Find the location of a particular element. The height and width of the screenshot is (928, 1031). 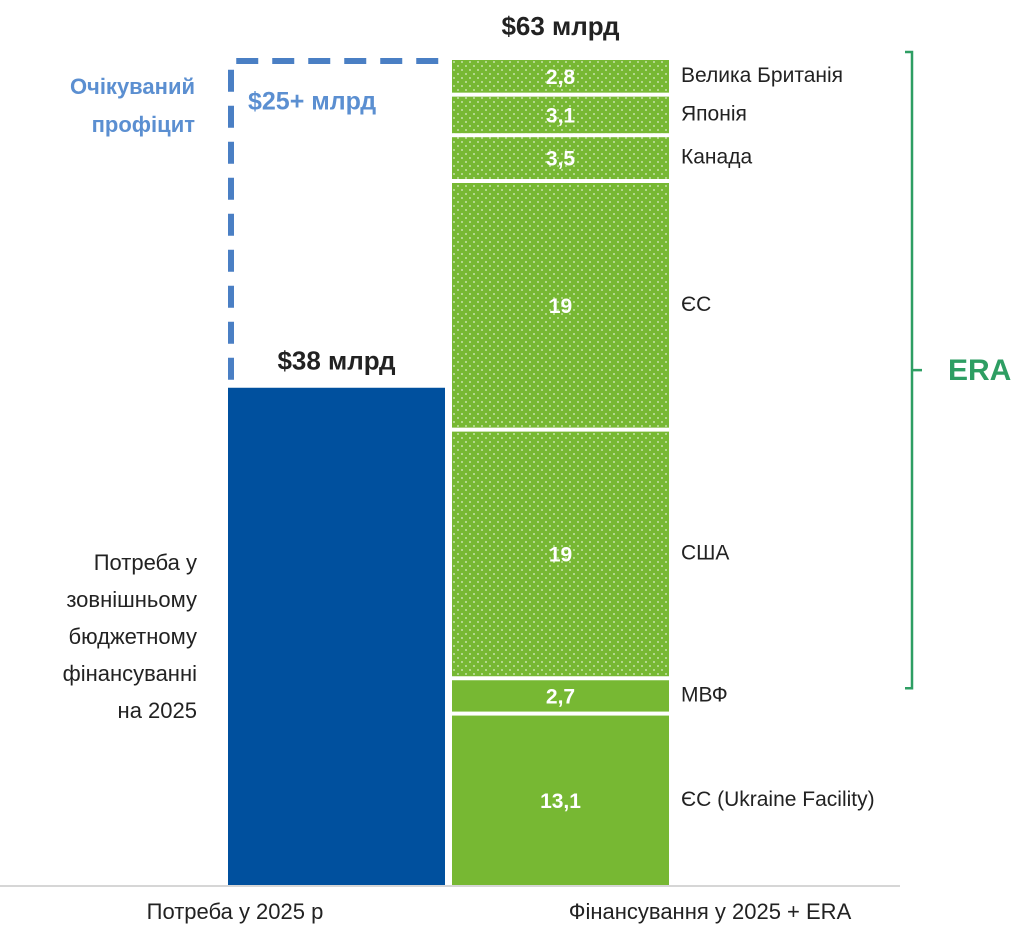

data-label: 13,1 is located at coordinates (560, 801).